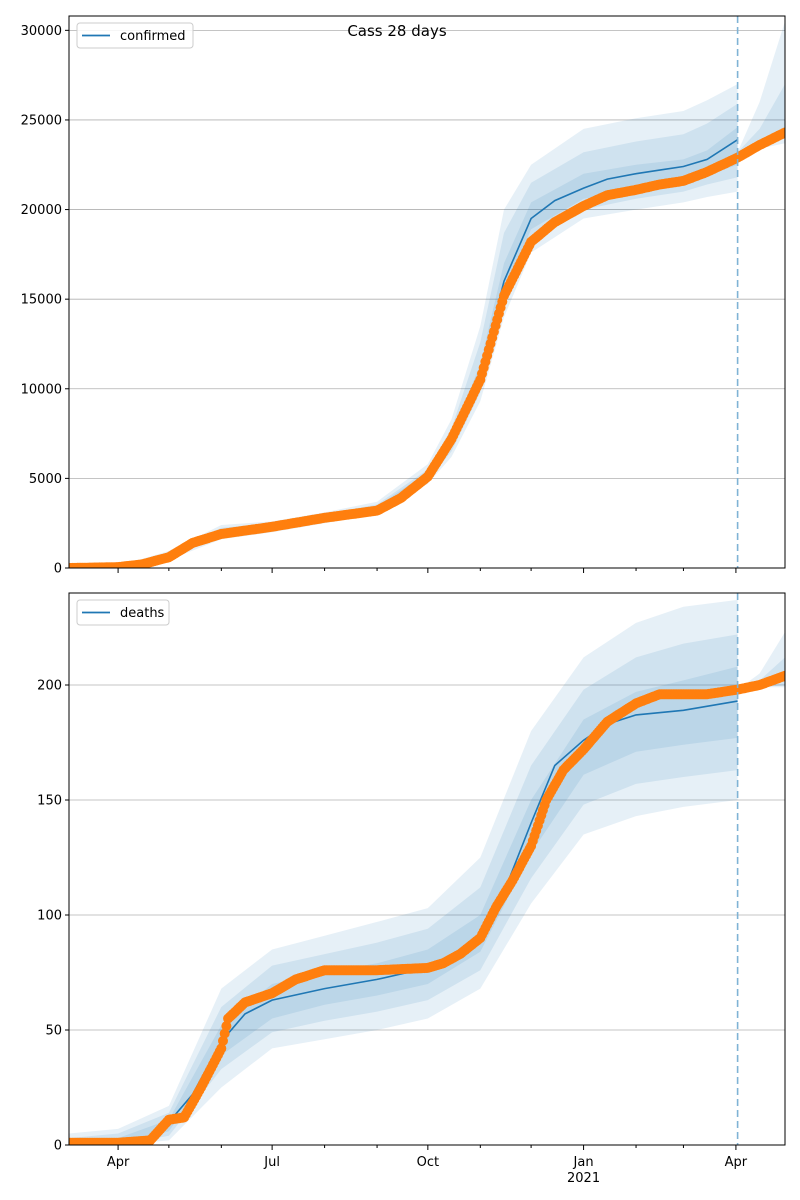  I want to click on y-tick-label: 100, so click(49, 916).